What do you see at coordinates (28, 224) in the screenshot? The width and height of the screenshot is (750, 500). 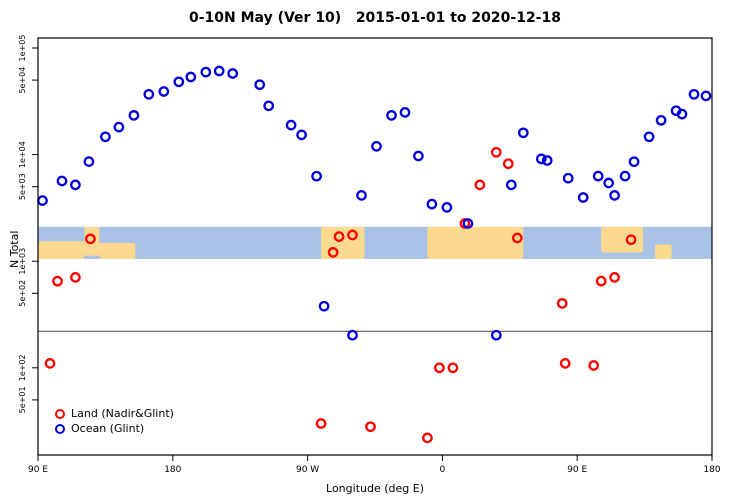 I see `y-axis: 1e+05 5e+04 1e+04 5e+03 1e+03 5e+02 1e+02 5e+01` at bounding box center [28, 224].